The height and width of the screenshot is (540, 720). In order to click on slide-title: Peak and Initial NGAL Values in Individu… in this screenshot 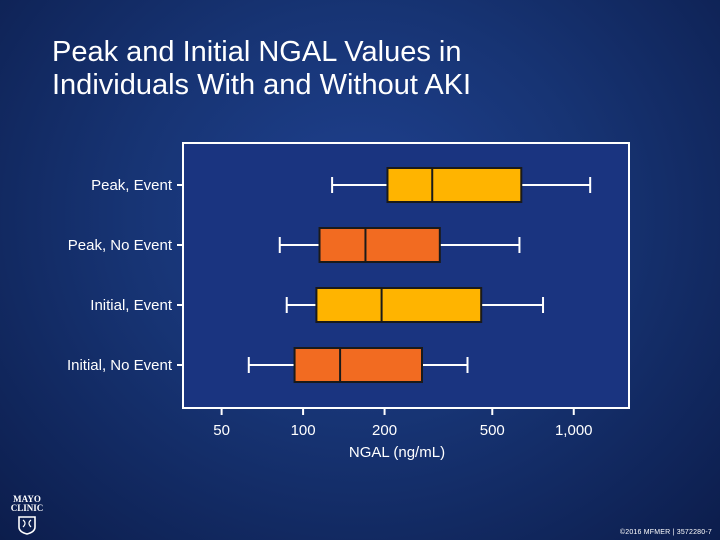, I will do `click(372, 69)`.